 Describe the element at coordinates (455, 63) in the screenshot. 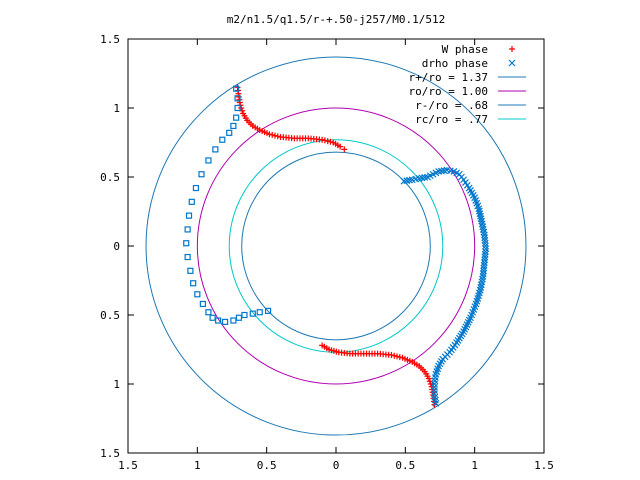

I see `legend-label-1: drho phase` at that location.